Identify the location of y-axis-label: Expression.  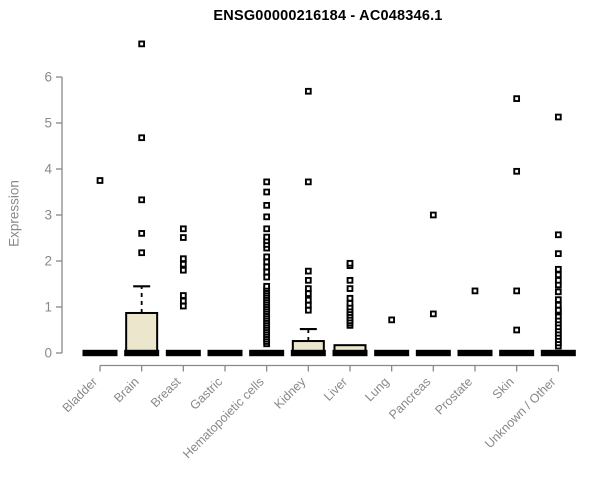
(14, 213).